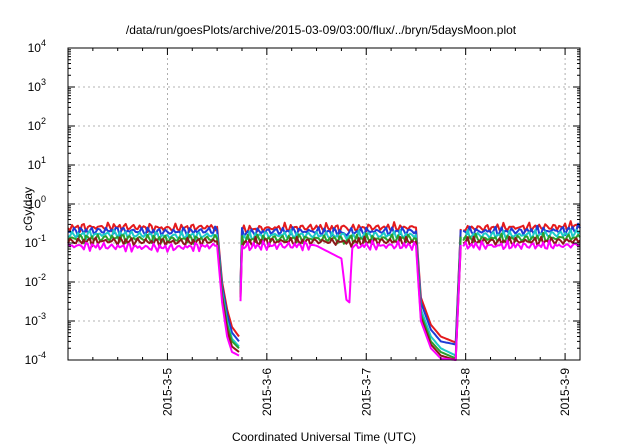 Image resolution: width=640 pixels, height=448 pixels. I want to click on y-tick-exponent: -3, so click(42, 316).